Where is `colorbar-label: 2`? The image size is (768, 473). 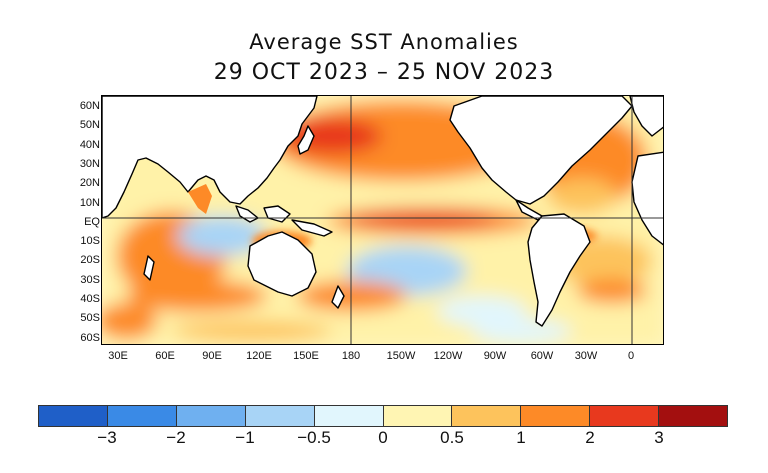 colorbar-label: 2 is located at coordinates (590, 437).